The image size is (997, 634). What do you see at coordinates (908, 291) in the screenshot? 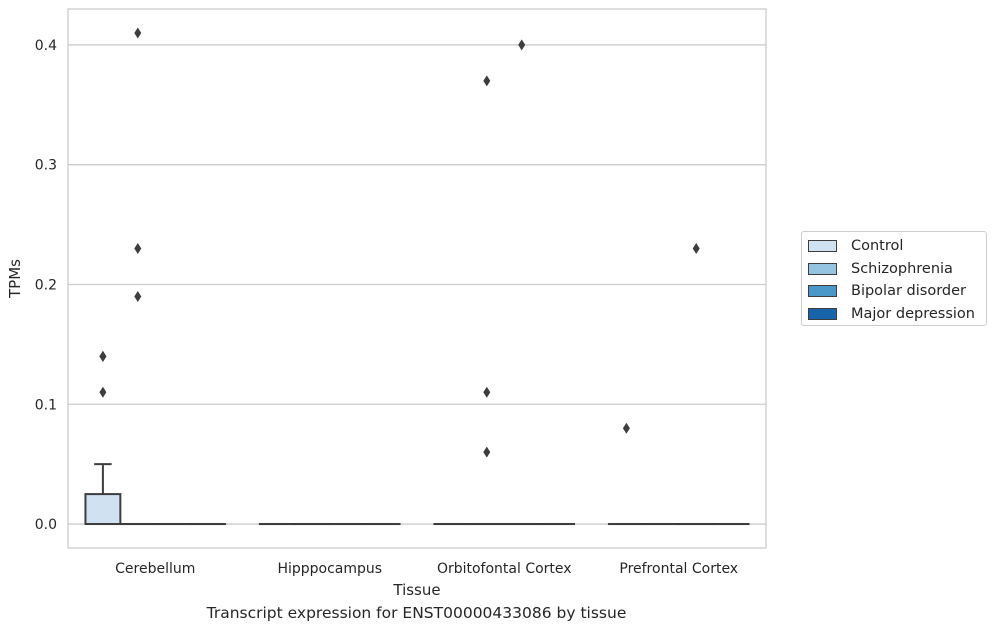
I see `legend-label: Bipolar disorder` at bounding box center [908, 291].